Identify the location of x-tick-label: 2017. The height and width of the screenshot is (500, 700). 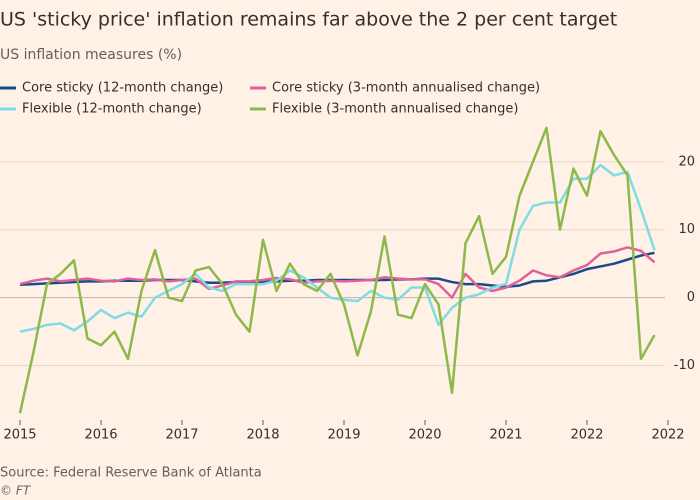
(181, 435).